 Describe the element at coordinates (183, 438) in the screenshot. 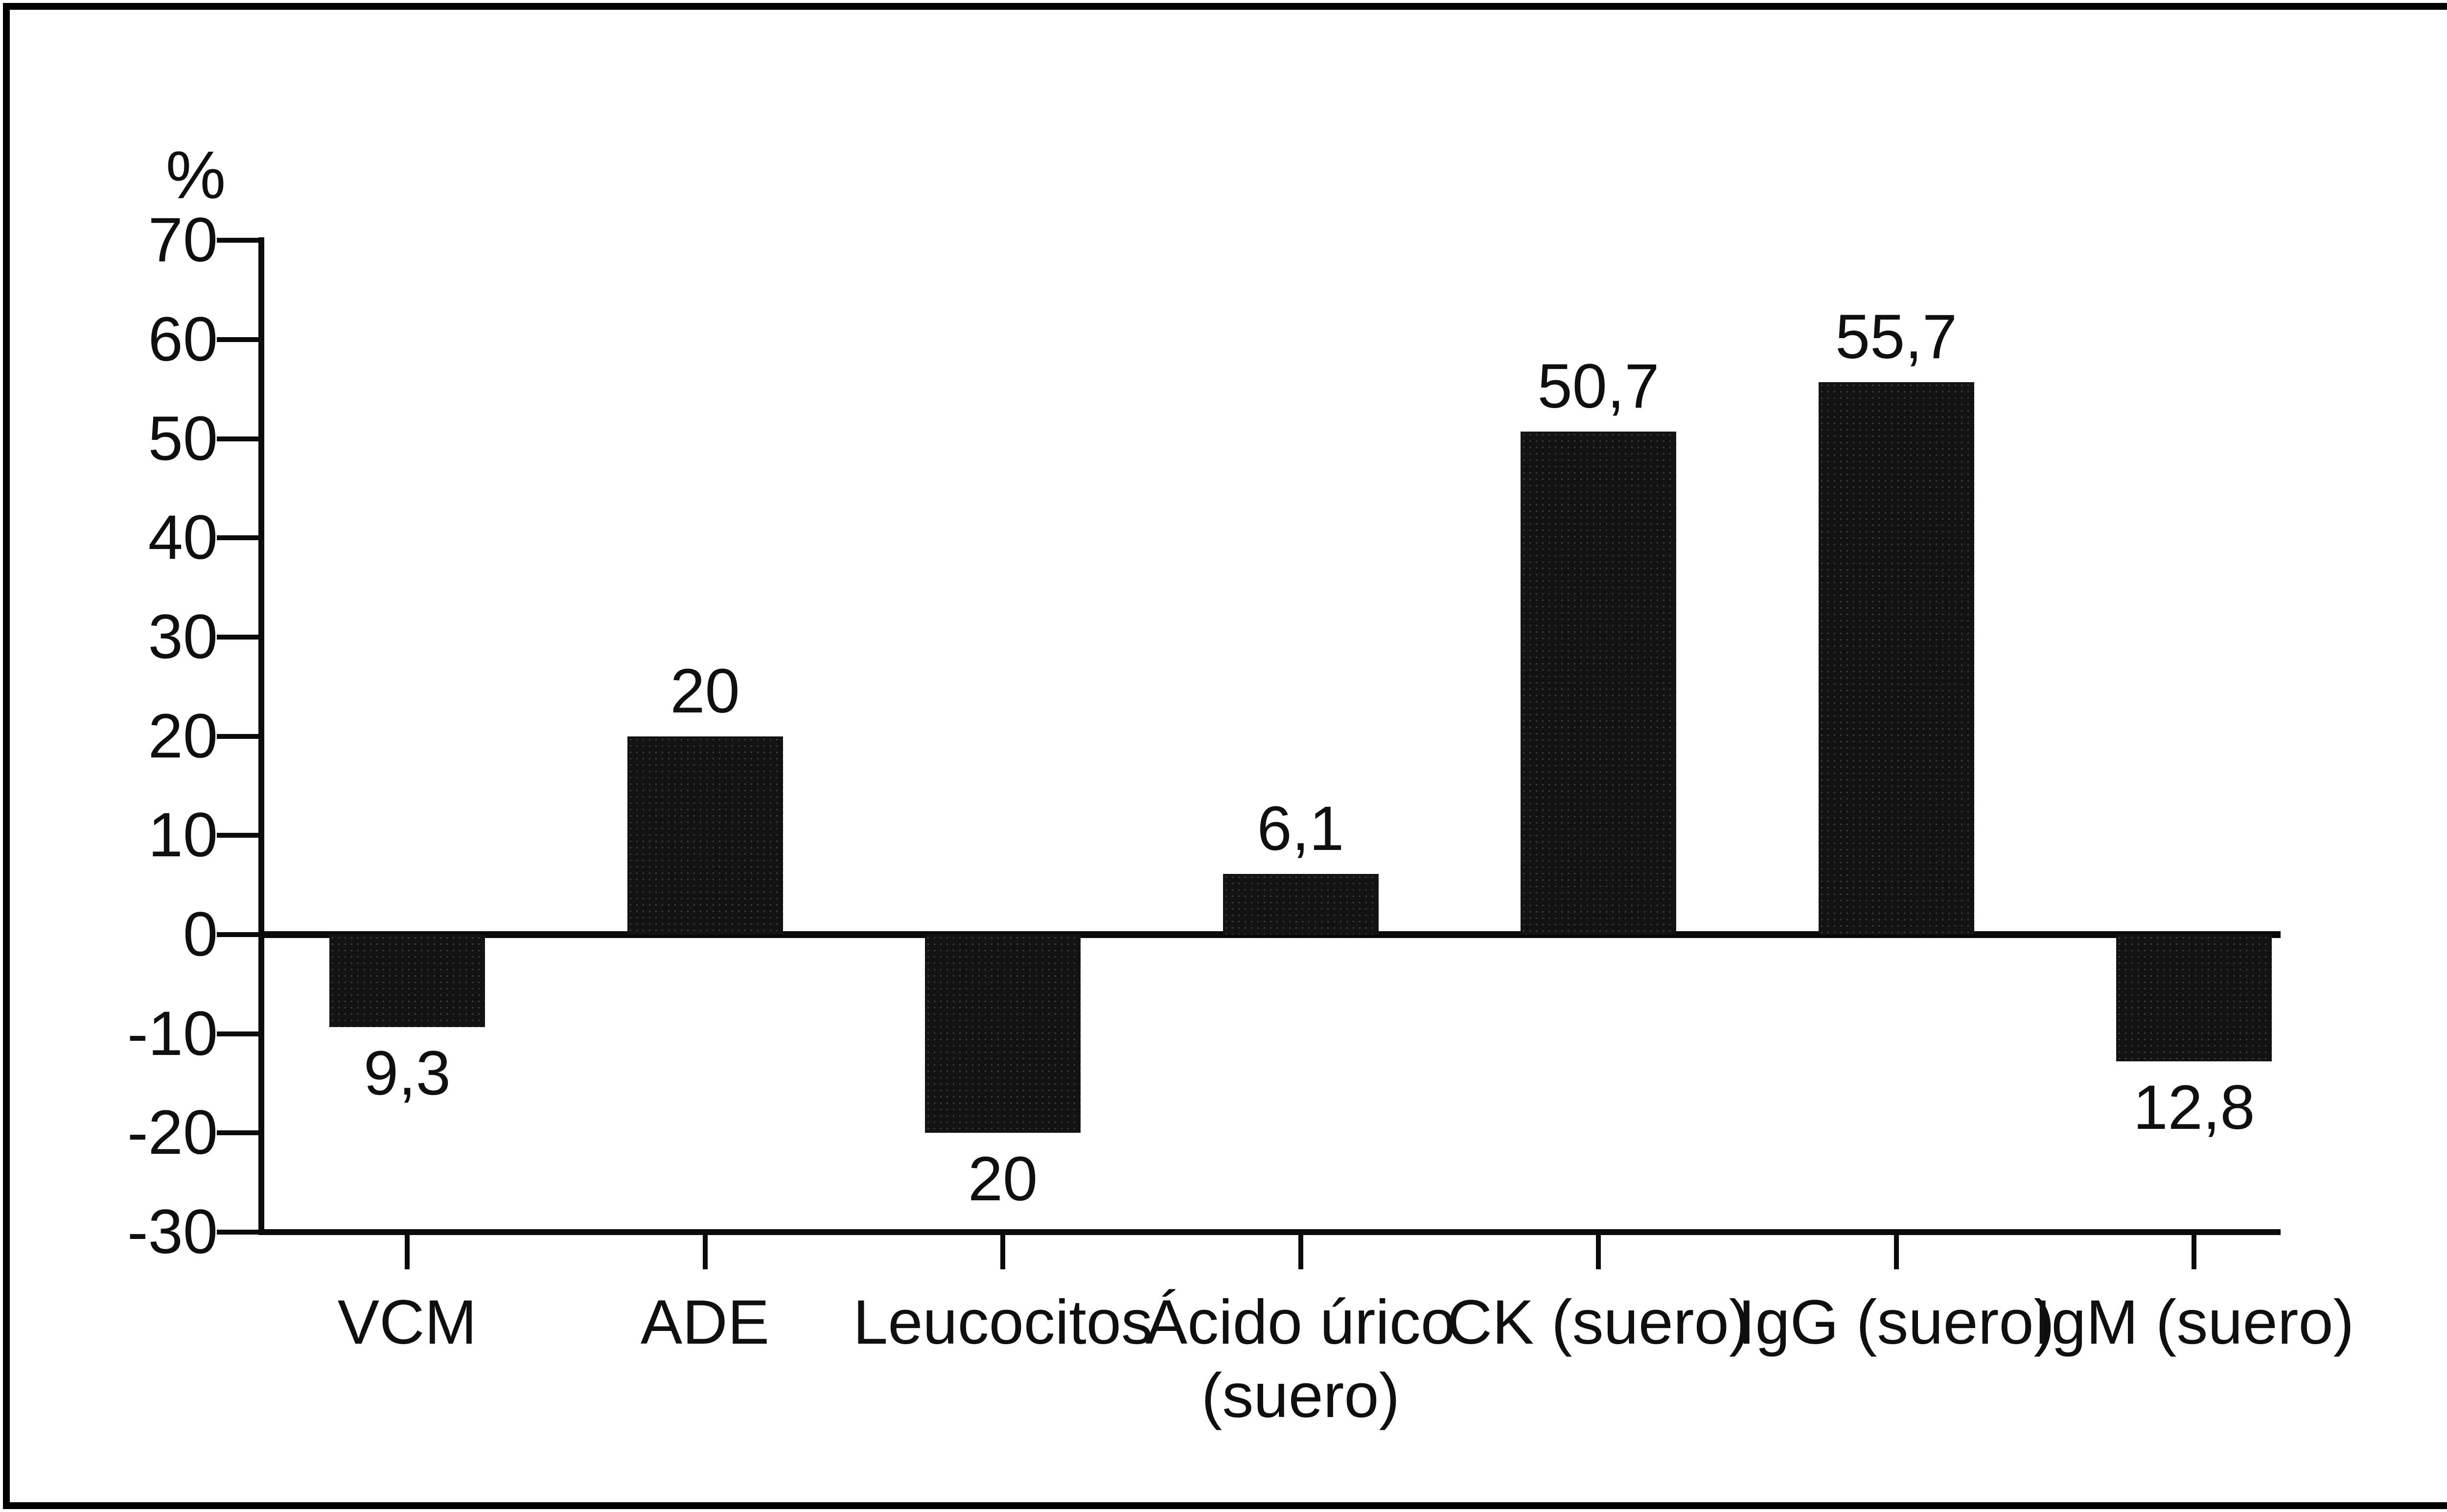

I see `y-tick-label: 50` at that location.